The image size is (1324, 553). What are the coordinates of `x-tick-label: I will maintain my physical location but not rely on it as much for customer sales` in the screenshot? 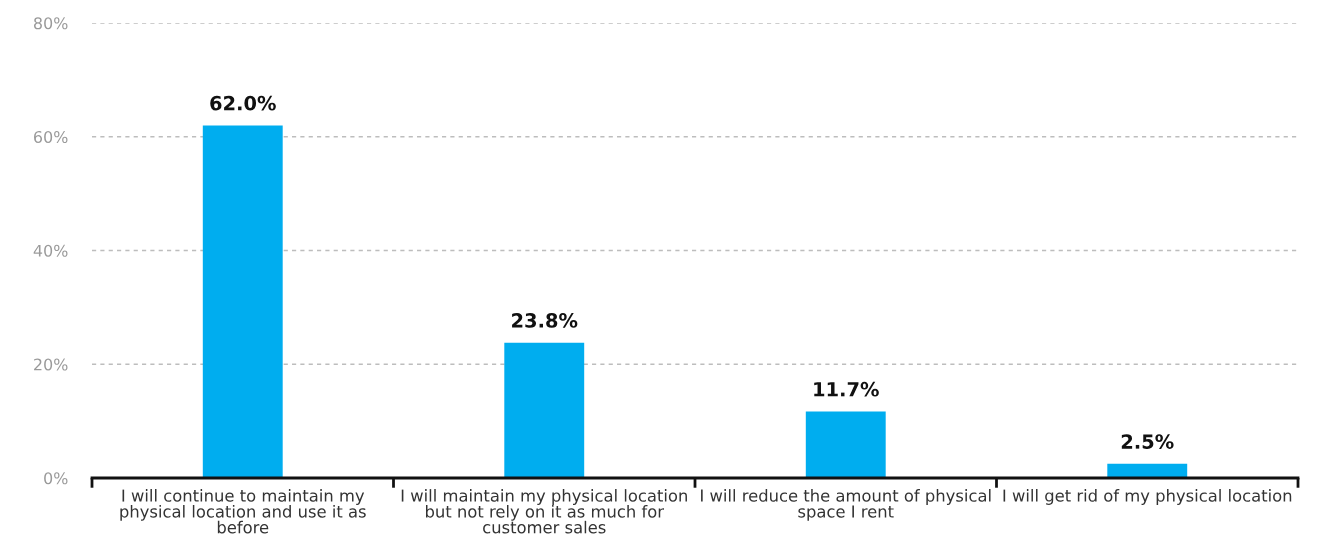 It's located at (544, 511).